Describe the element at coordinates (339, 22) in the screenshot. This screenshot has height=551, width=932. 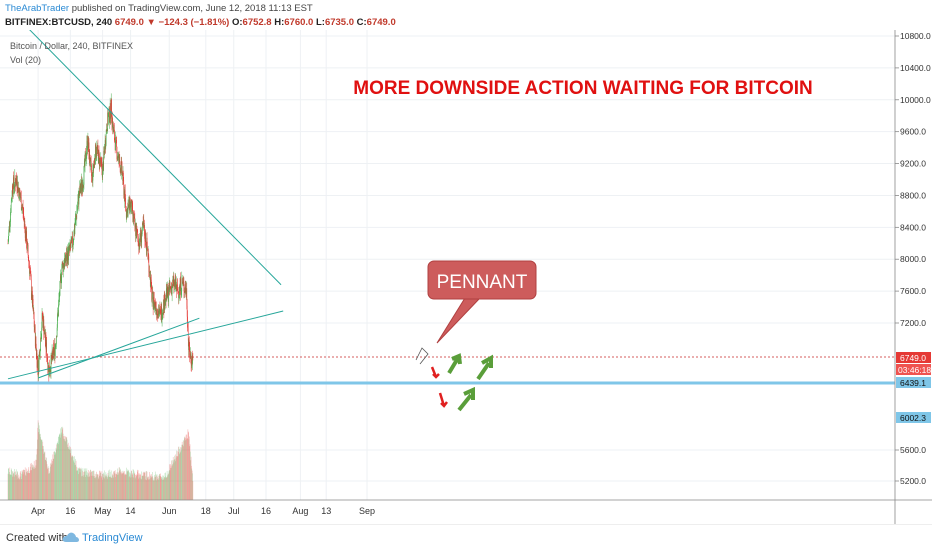
I see `low-value: 6735.0` at that location.